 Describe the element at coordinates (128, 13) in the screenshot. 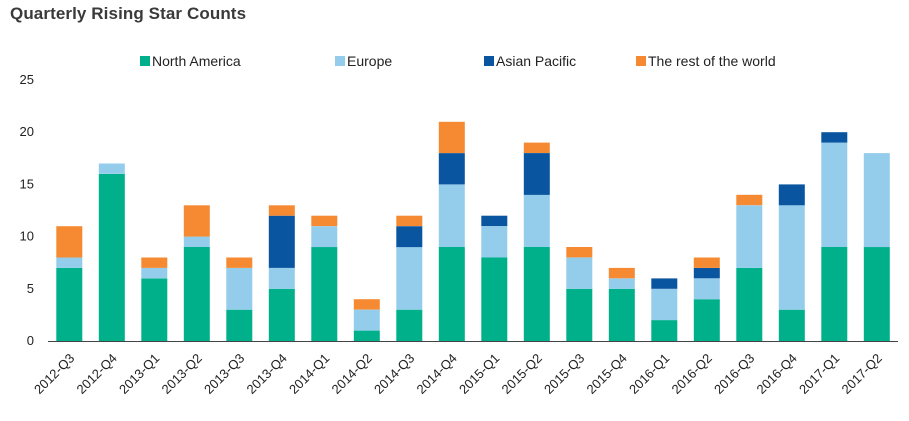

I see `chart-title: Quarterly Rising Star Counts` at that location.